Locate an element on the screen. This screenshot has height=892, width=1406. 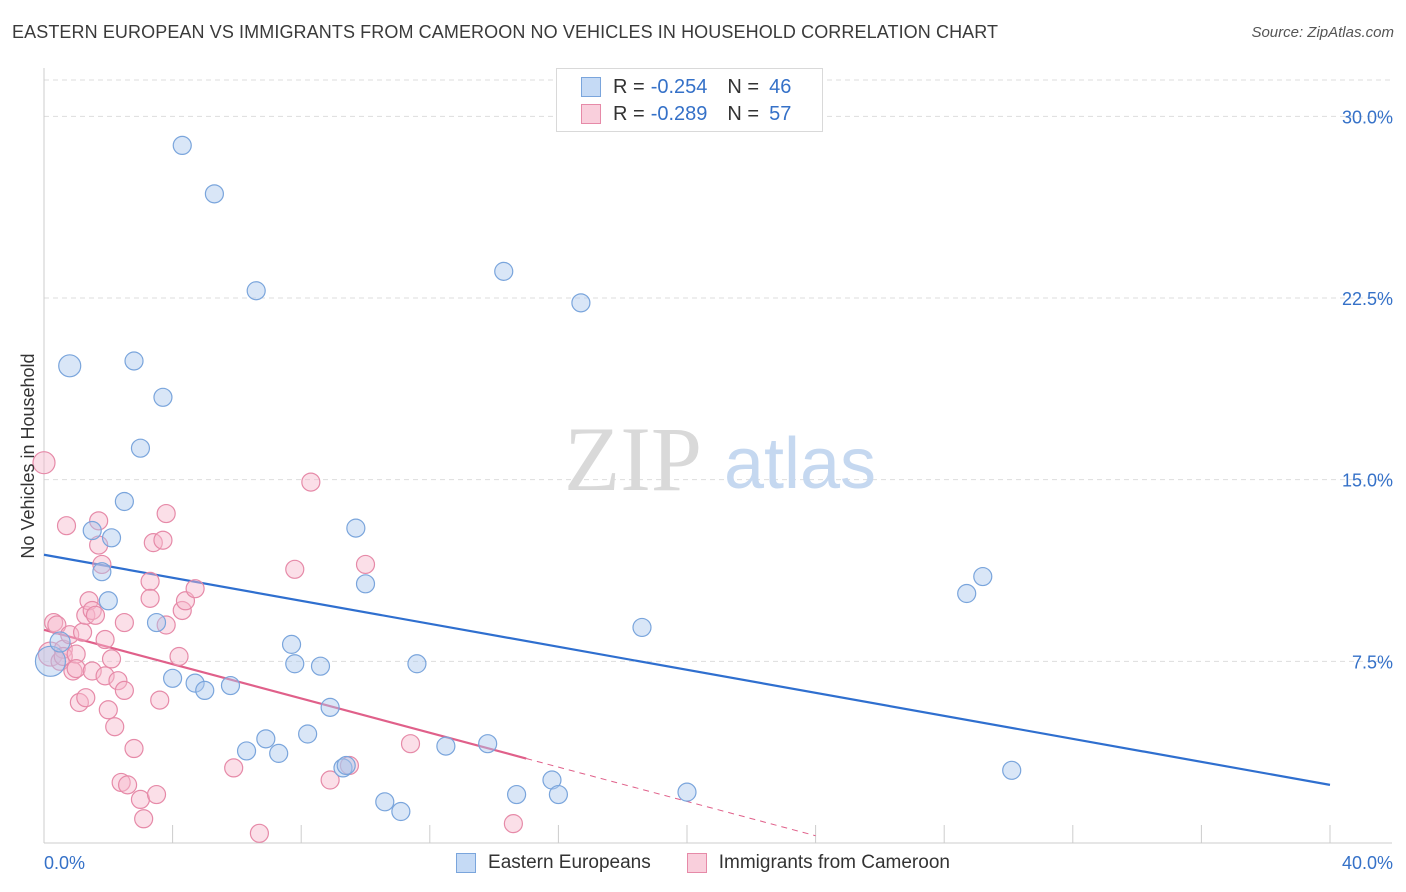
legend-row-eastern-europeans: R = -0.254 N = 46 is located at coordinates (686, 87).